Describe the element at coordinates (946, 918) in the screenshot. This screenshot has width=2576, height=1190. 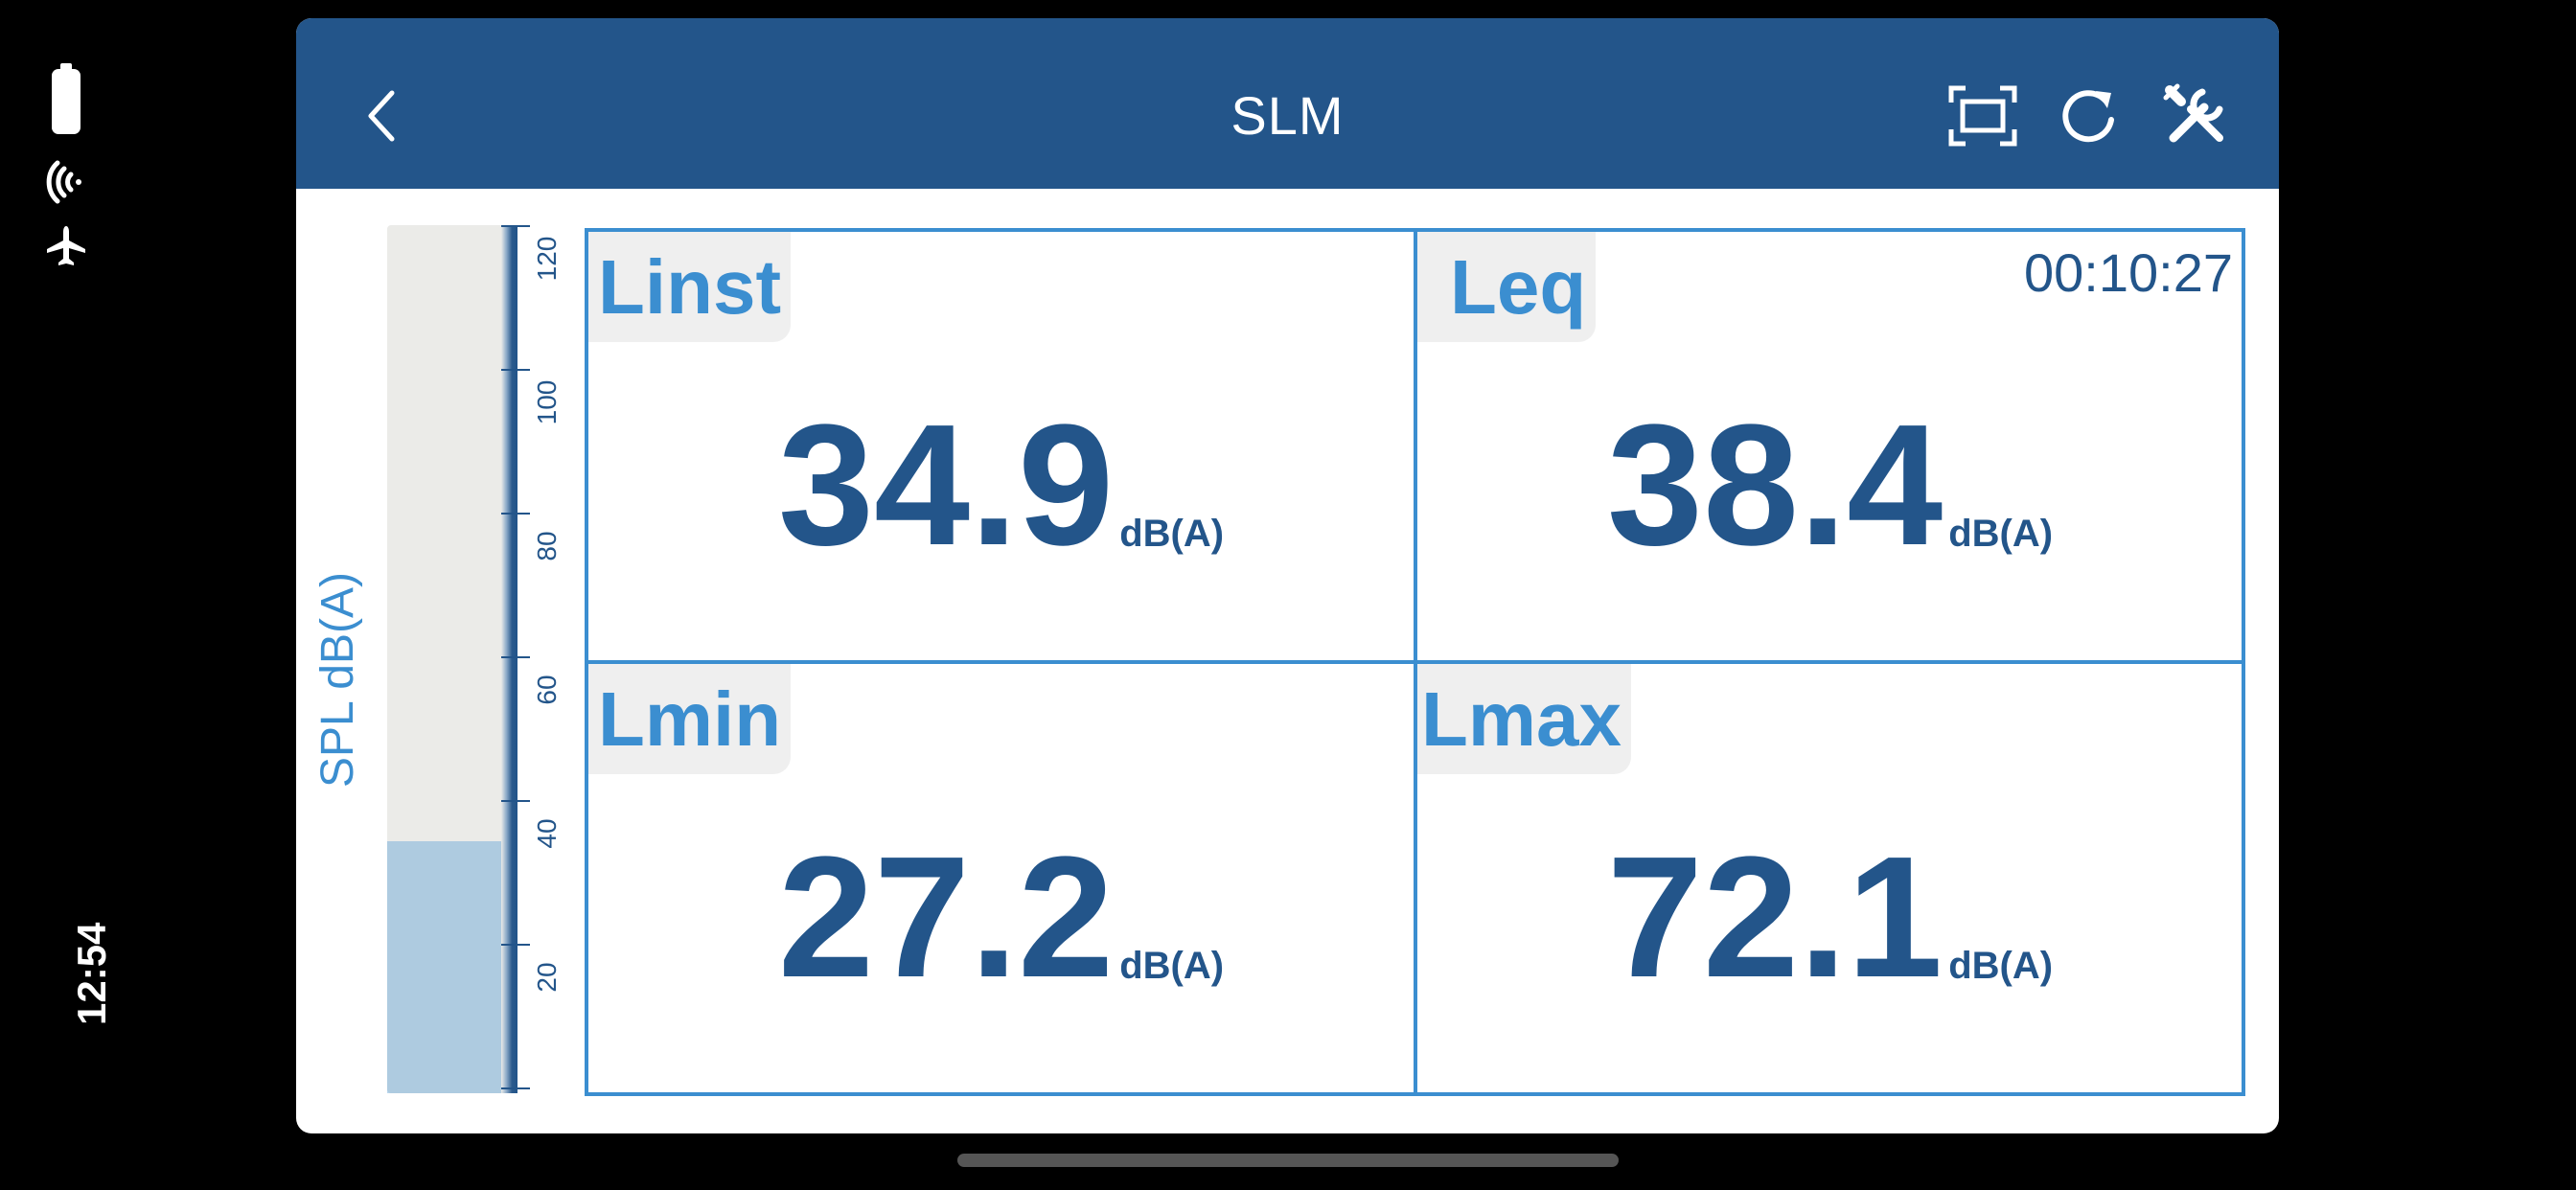
I see `lmin-value: 27.2` at that location.